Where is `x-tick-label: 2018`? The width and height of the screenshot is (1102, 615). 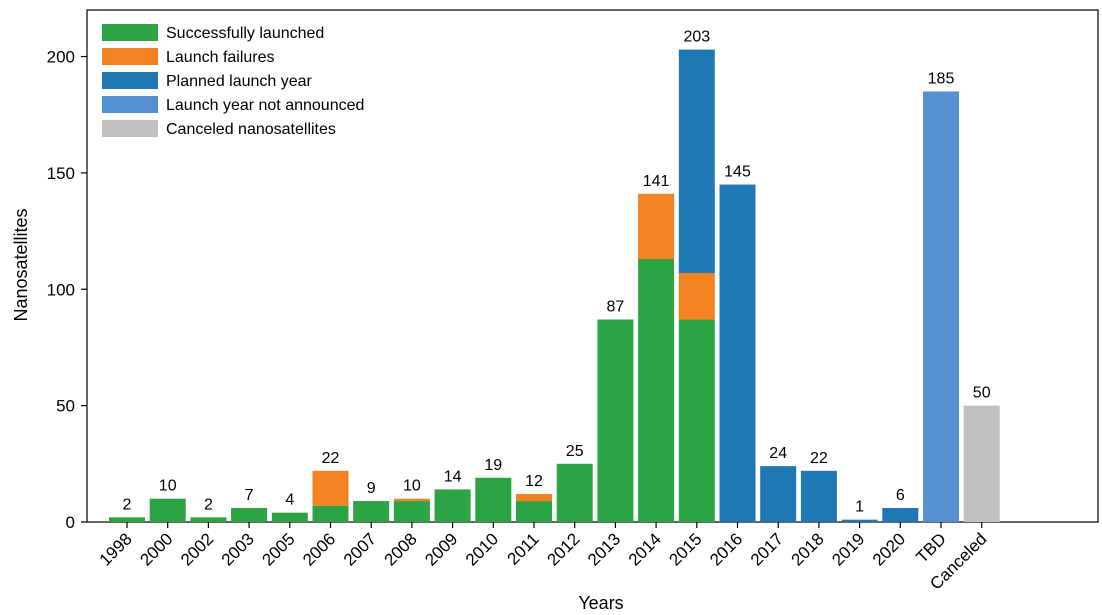 x-tick-label: 2018 is located at coordinates (808, 549).